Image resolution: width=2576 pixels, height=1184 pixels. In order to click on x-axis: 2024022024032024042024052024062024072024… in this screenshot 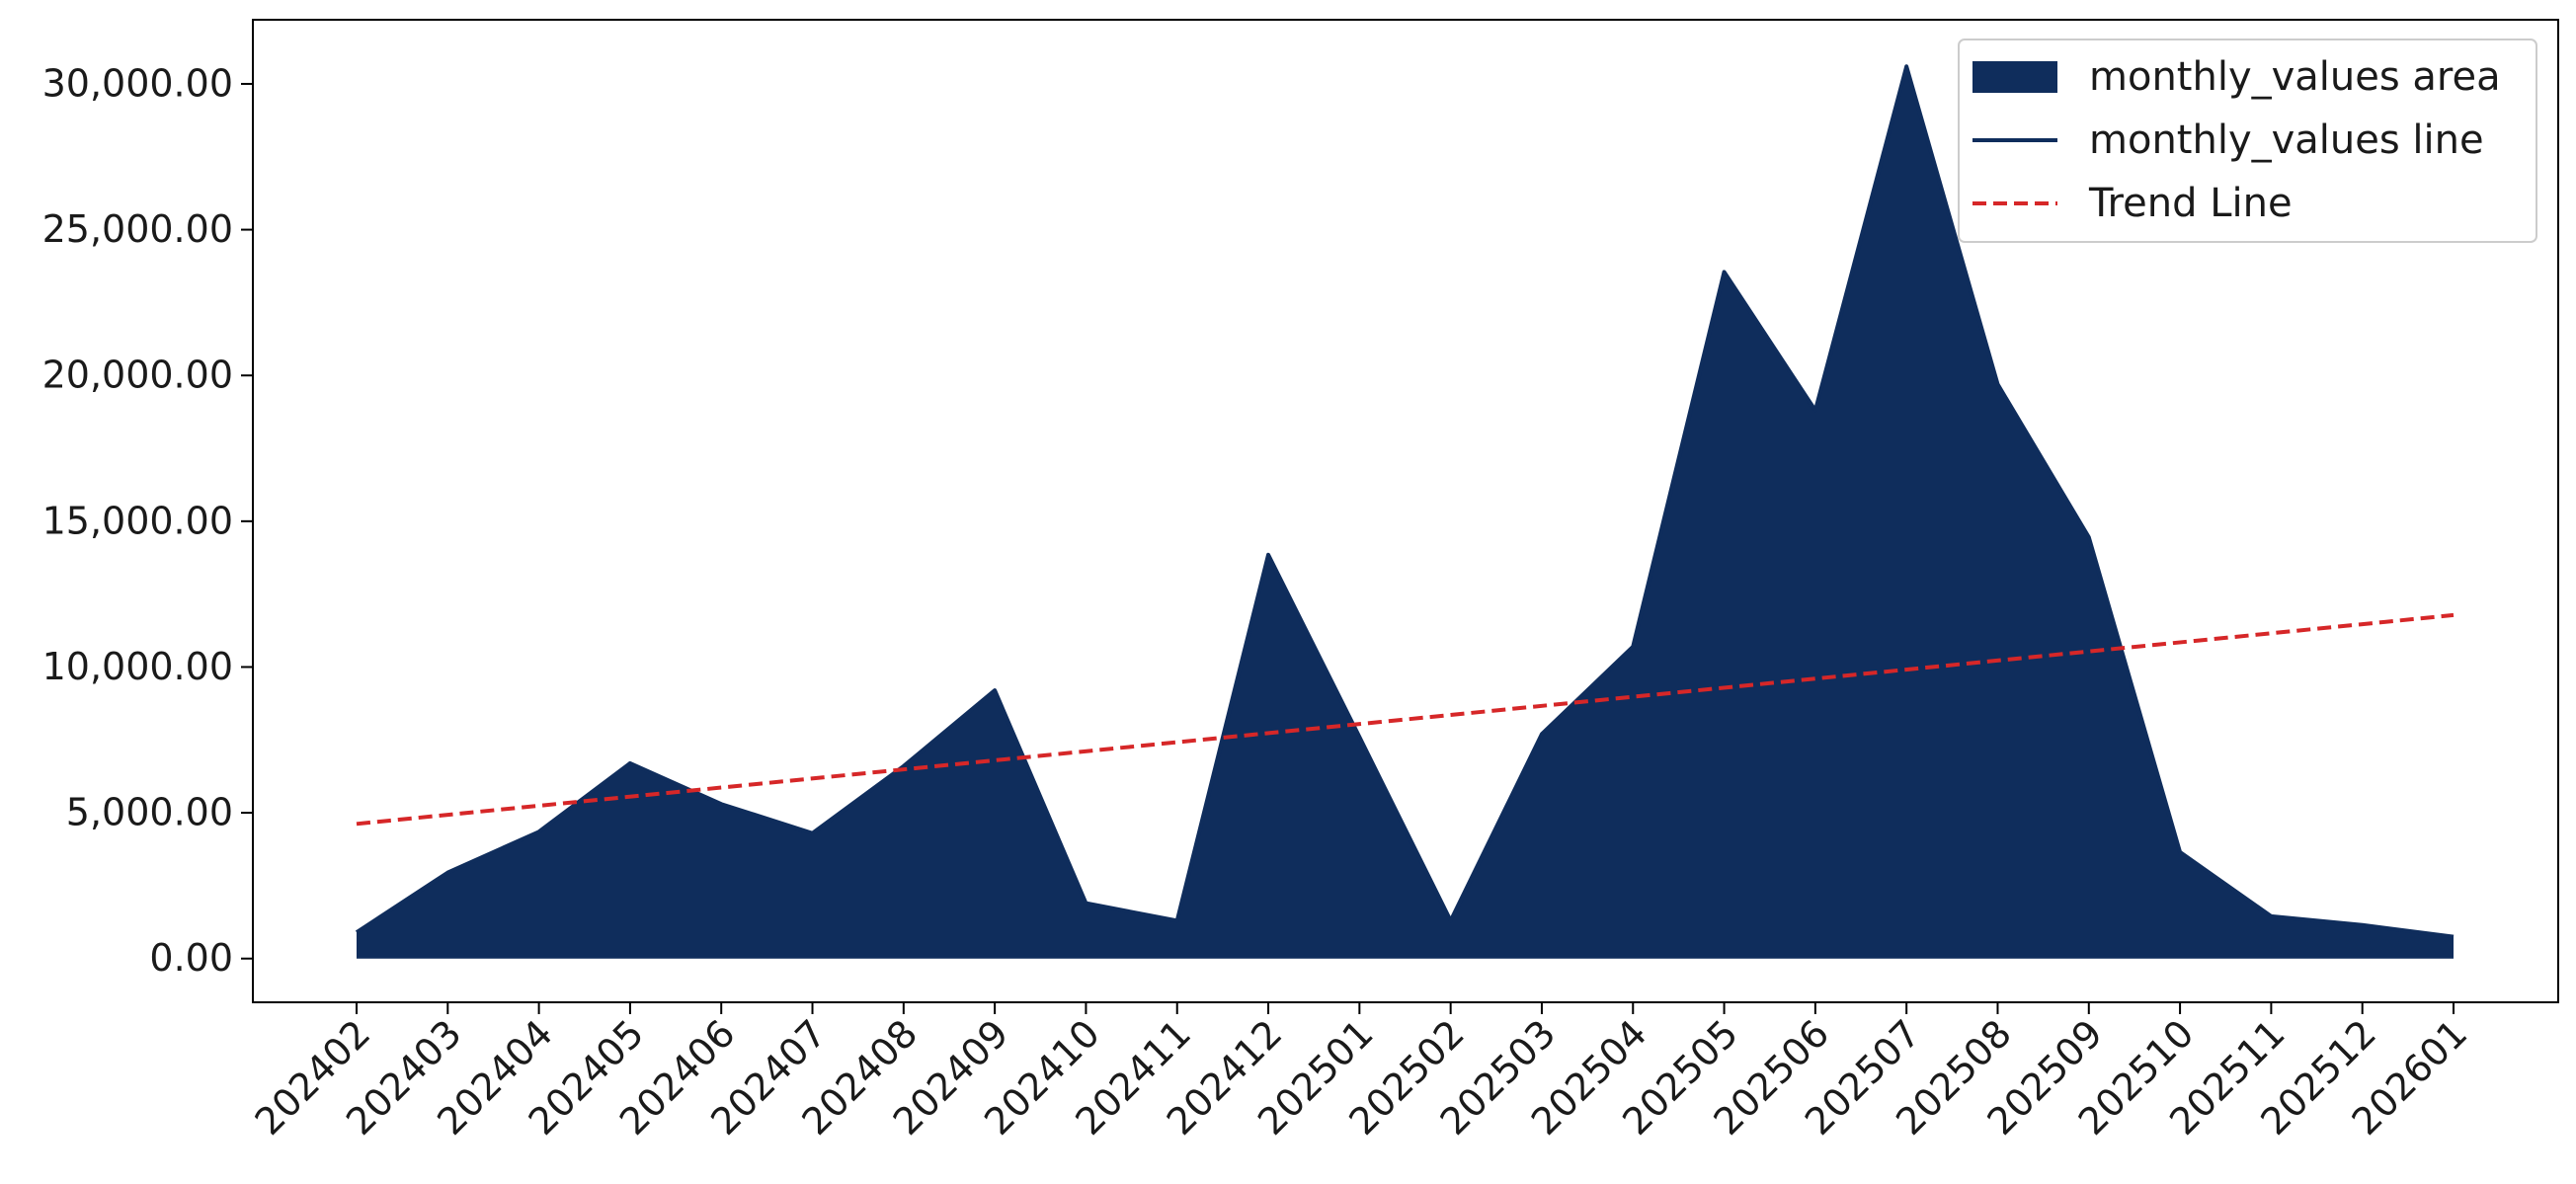, I will do `click(1361, 1073)`.